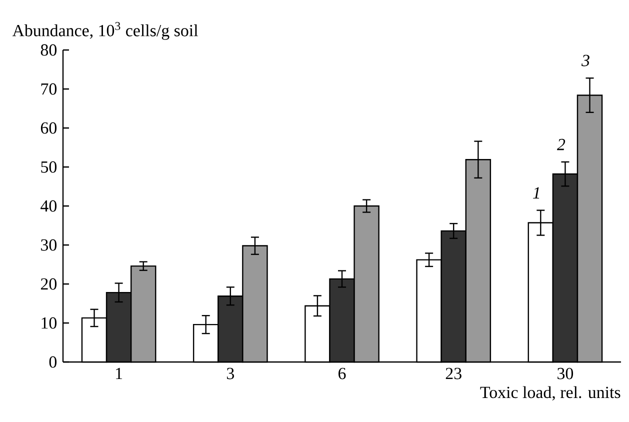 This screenshot has width=629, height=422. I want to click on x-axis-title: Toxic load, rel. units, so click(550, 393).